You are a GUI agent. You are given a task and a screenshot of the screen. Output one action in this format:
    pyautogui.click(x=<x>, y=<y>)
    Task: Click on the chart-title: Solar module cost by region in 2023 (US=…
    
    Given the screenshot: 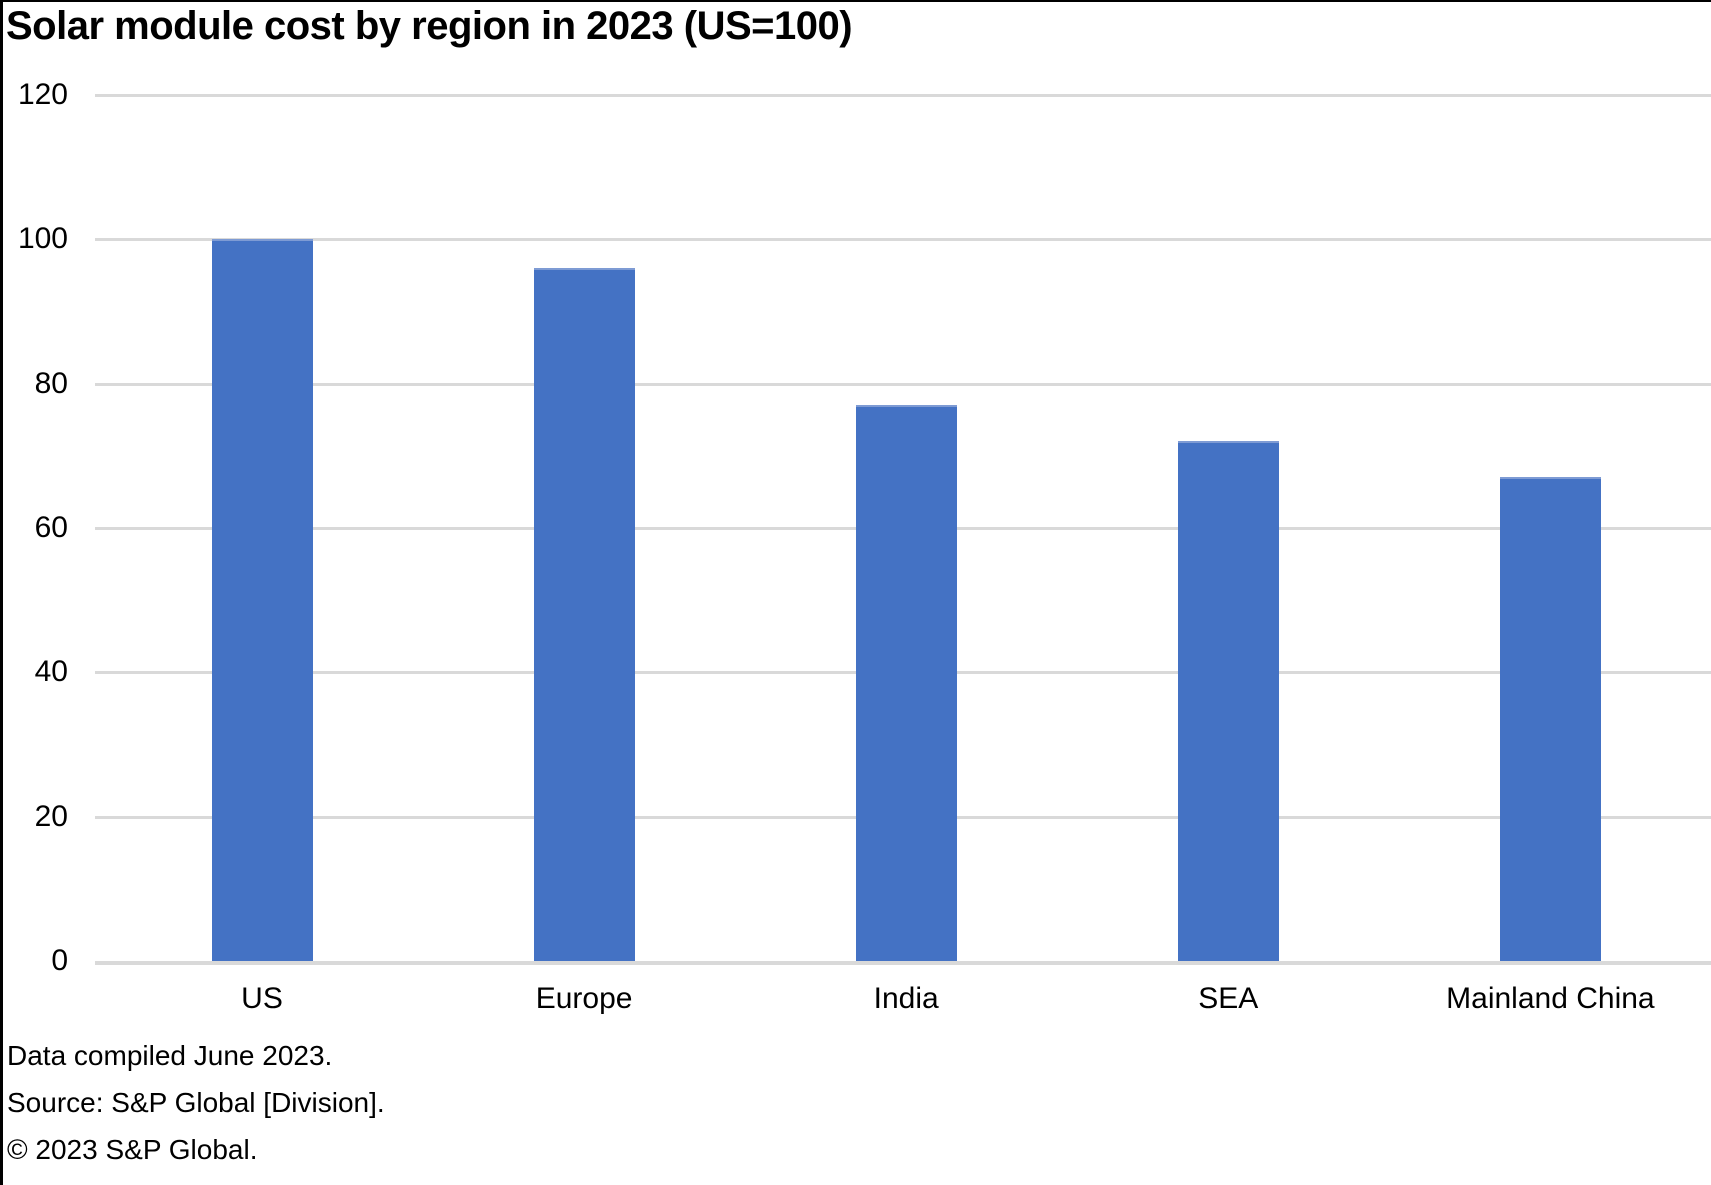 What is the action you would take?
    pyautogui.click(x=429, y=26)
    